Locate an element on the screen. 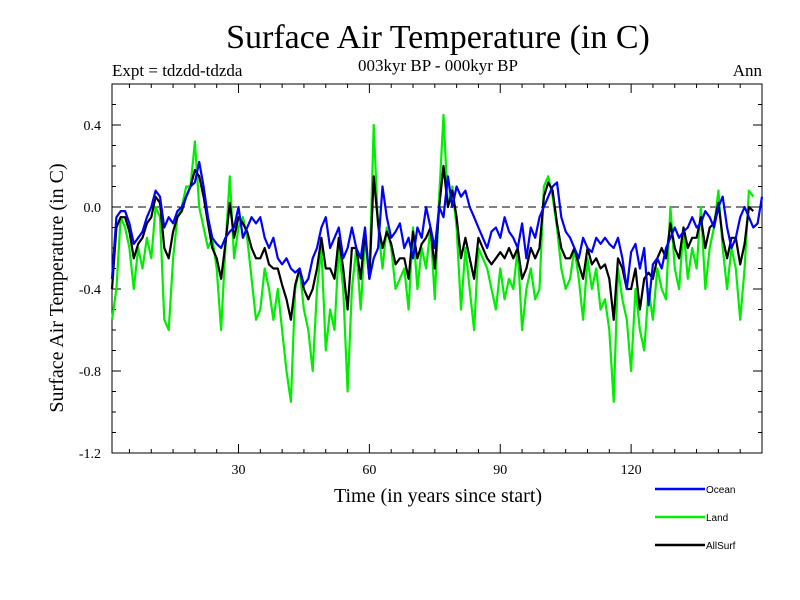  x-tick-label: 120 is located at coordinates (631, 470).